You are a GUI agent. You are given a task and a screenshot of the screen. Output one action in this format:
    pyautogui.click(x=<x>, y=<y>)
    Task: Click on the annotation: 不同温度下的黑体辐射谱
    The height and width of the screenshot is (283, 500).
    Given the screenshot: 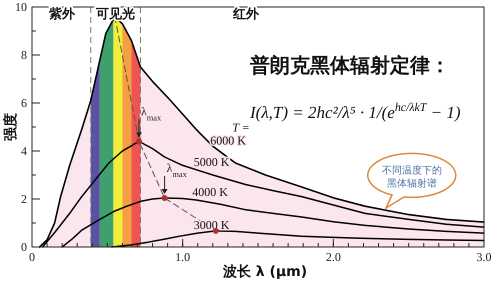 What is the action you would take?
    pyautogui.click(x=412, y=177)
    